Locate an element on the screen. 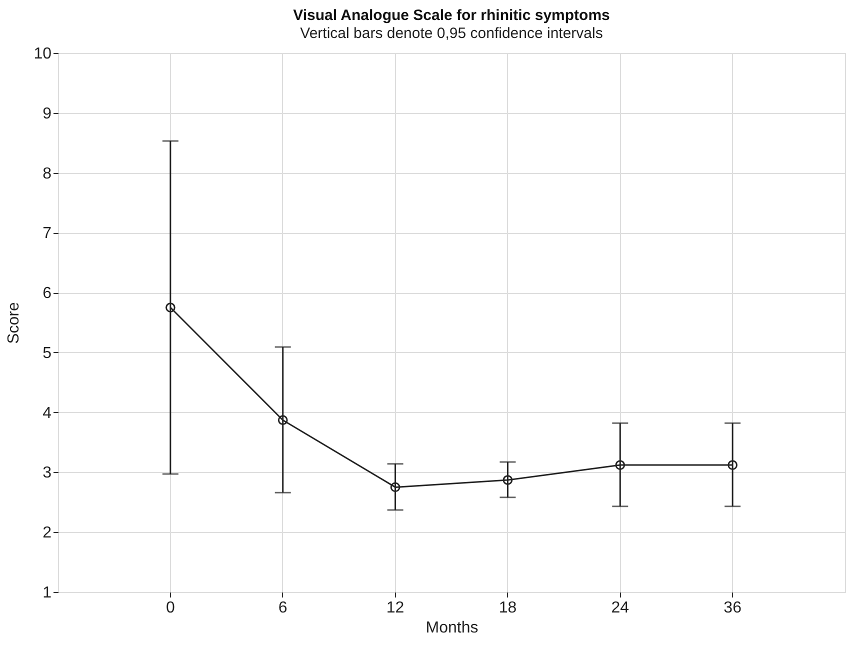 This screenshot has height=648, width=856. y-tick-label: 10 is located at coordinates (43, 54).